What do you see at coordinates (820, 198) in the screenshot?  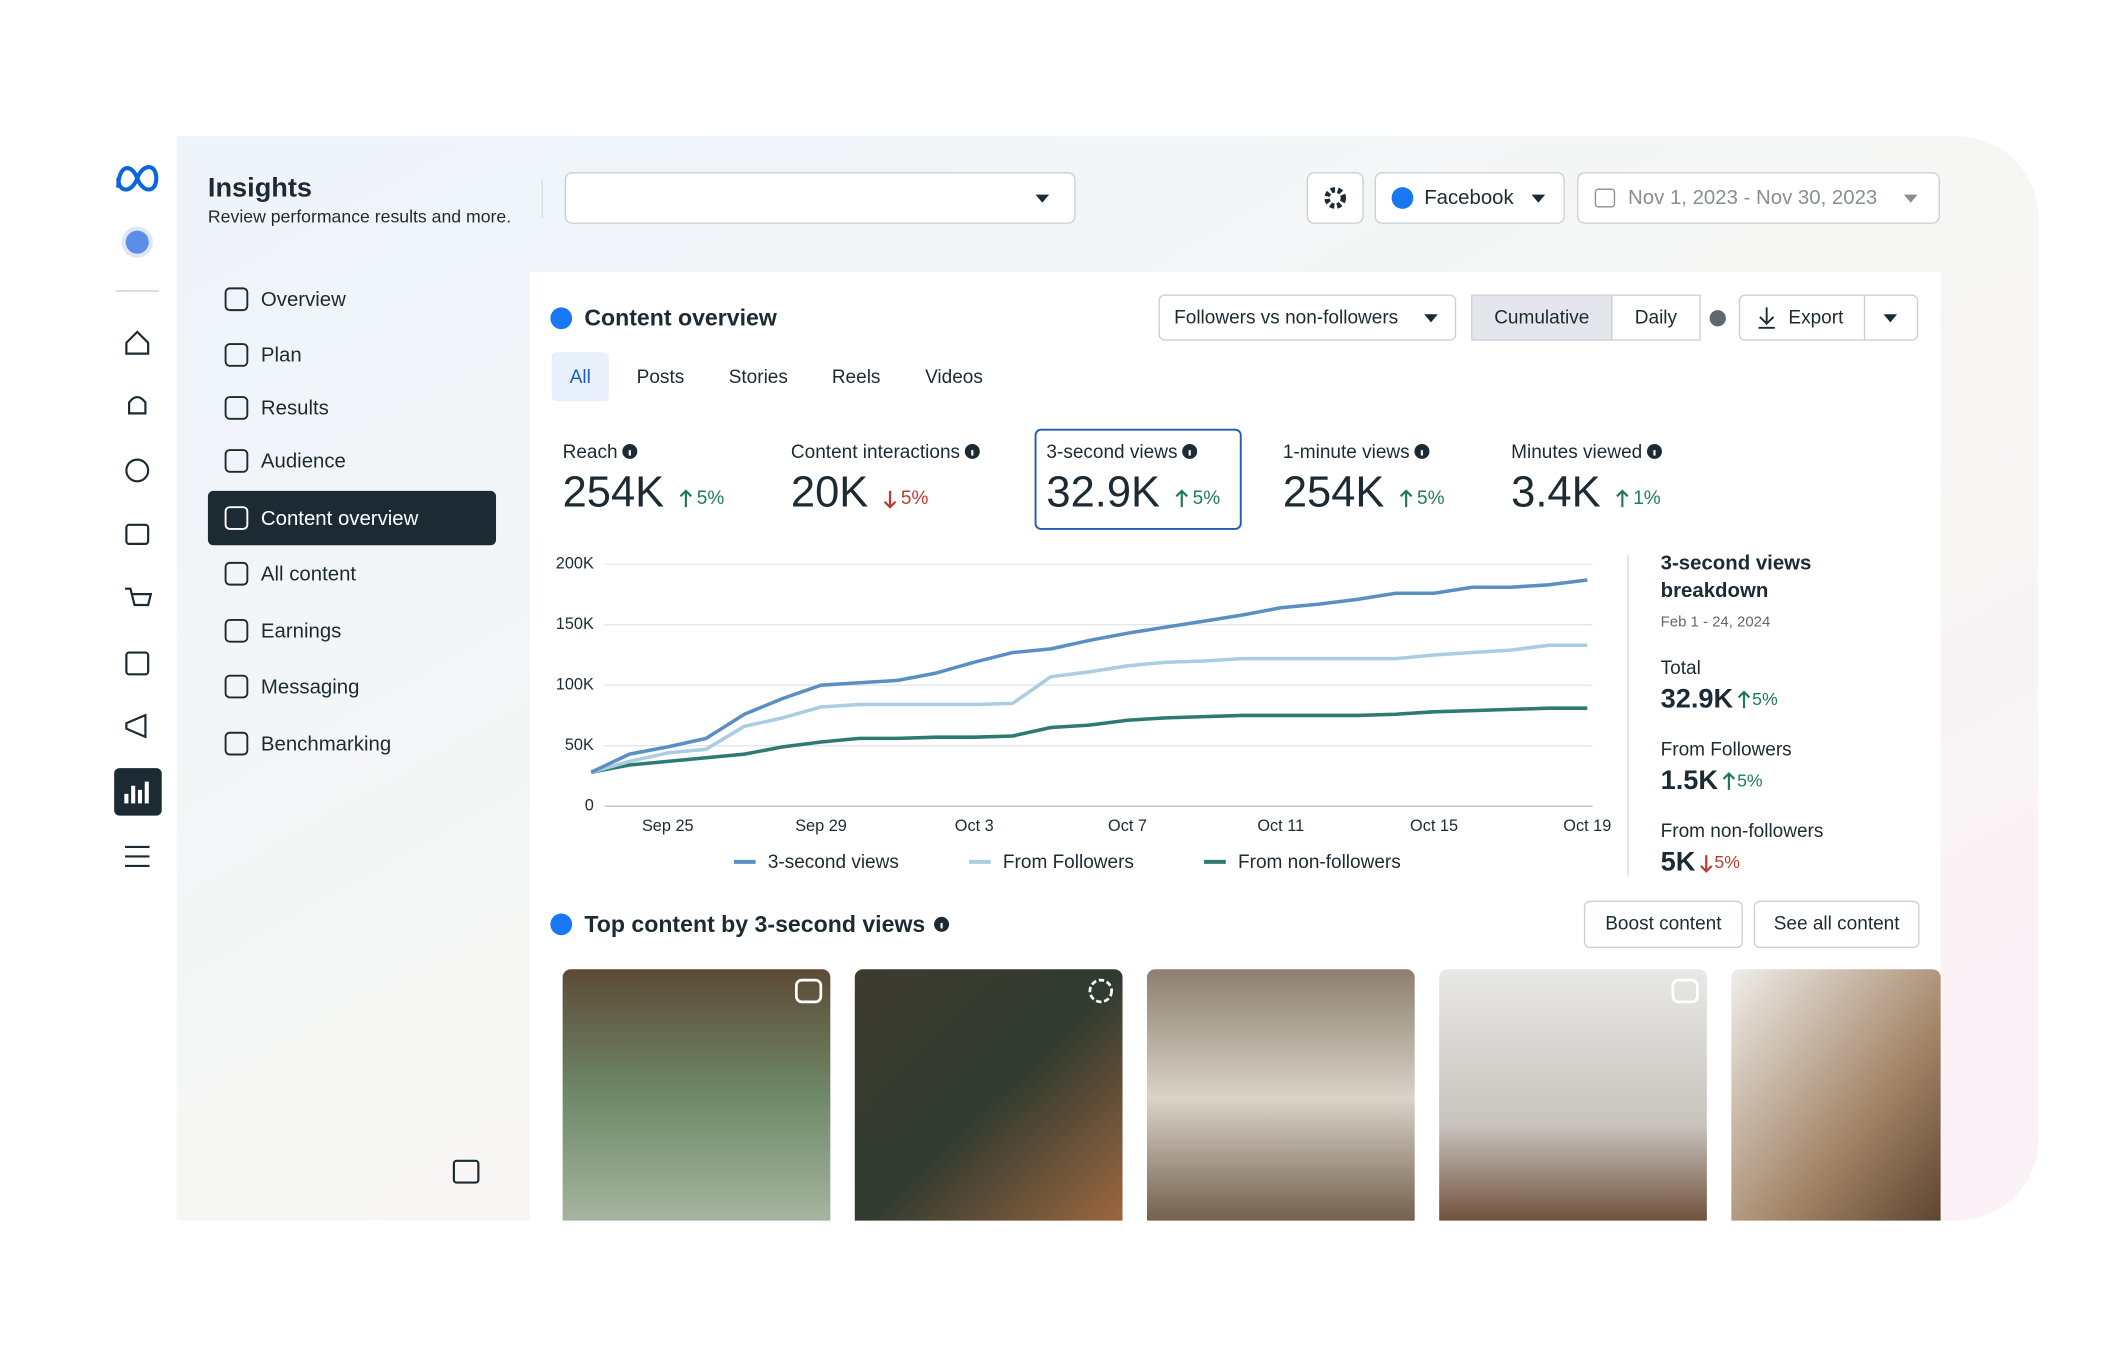 I see `page-selector` at bounding box center [820, 198].